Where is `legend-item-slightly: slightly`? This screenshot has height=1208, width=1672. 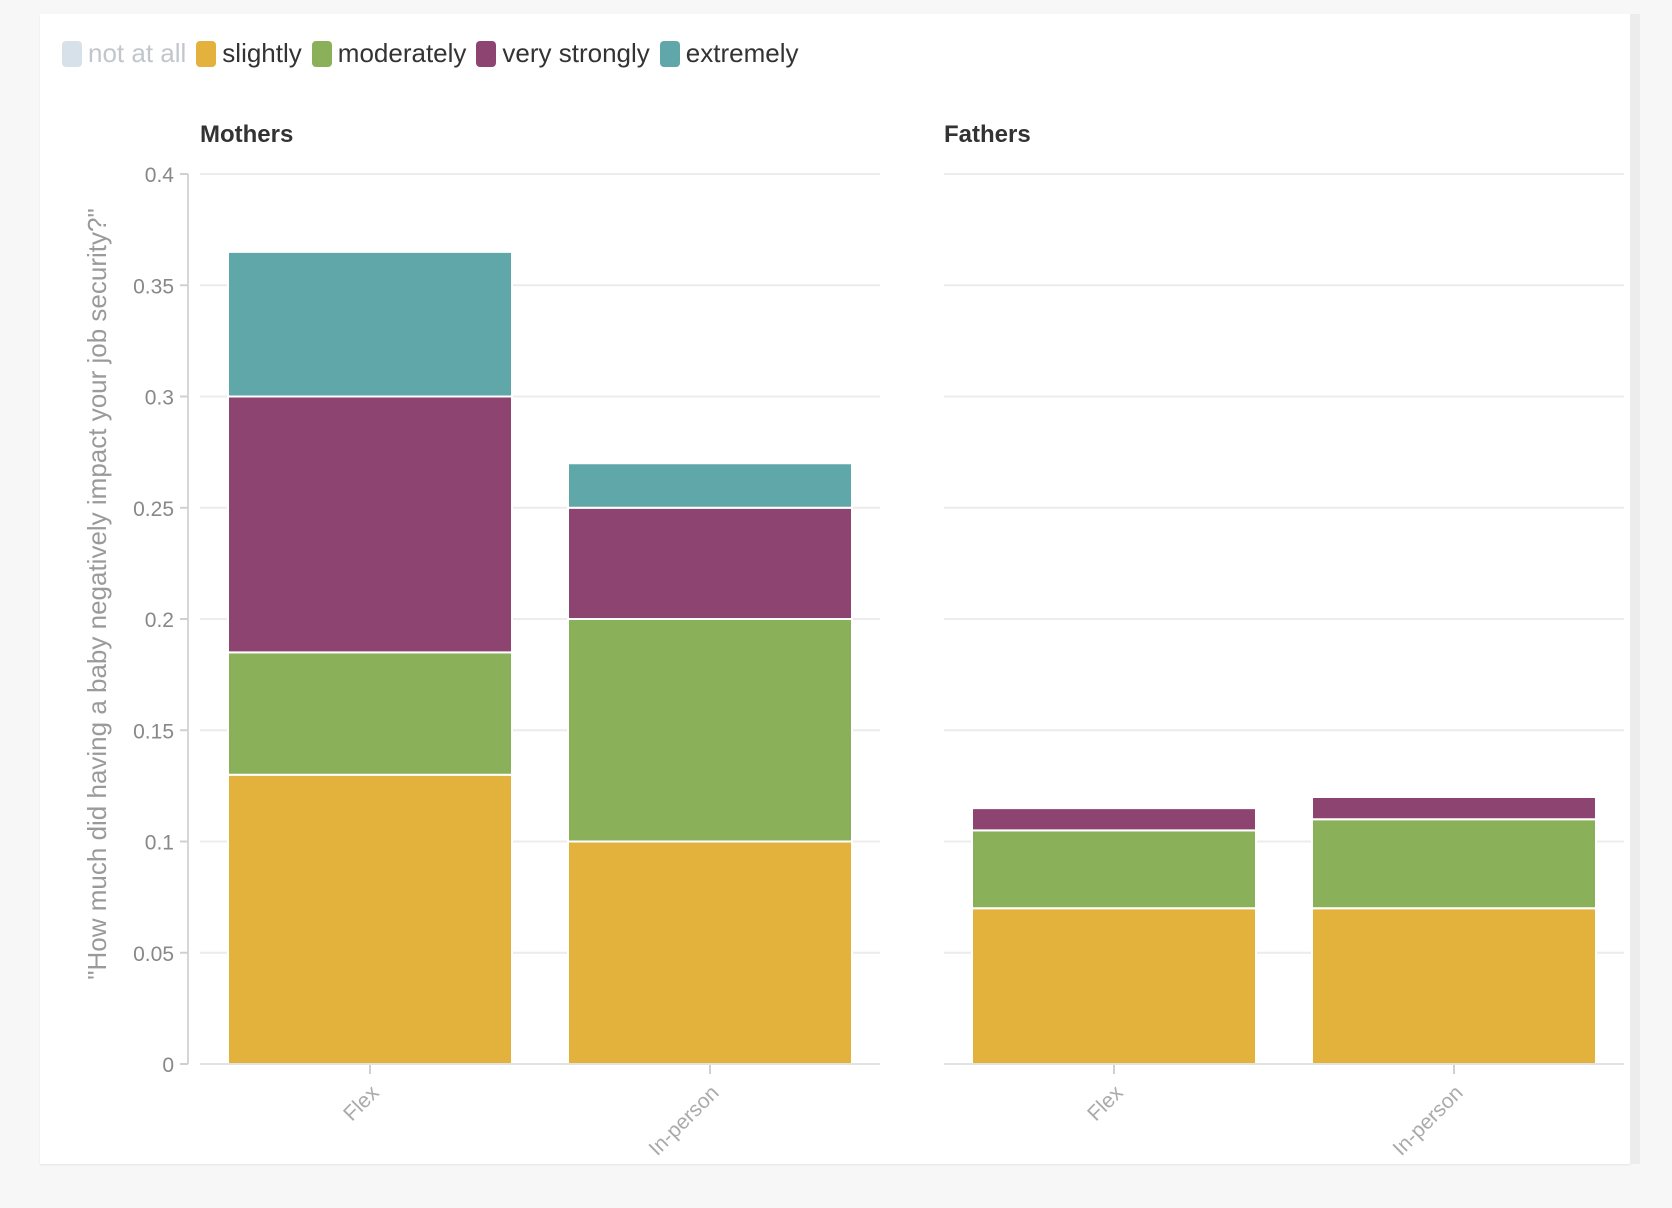
legend-item-slightly: slightly is located at coordinates (249, 53).